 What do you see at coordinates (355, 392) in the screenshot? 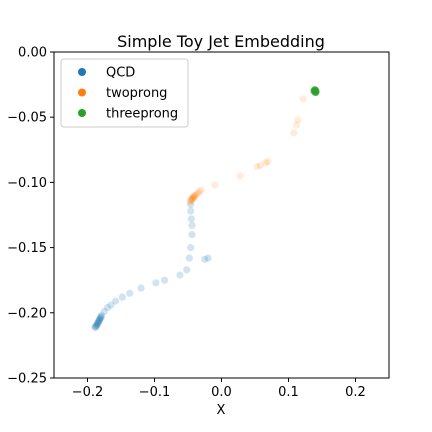
I see `x-tick-label: 0.2` at bounding box center [355, 392].